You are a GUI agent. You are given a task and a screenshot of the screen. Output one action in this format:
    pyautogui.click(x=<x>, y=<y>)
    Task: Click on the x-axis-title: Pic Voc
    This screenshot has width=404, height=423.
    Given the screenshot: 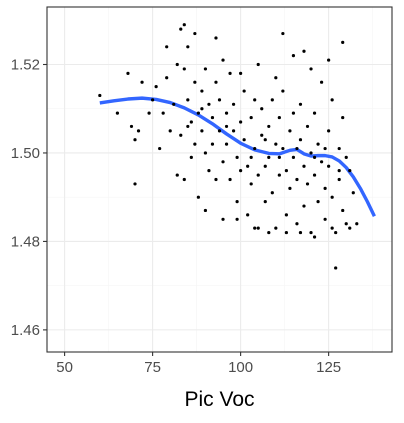 What is the action you would take?
    pyautogui.click(x=219, y=399)
    